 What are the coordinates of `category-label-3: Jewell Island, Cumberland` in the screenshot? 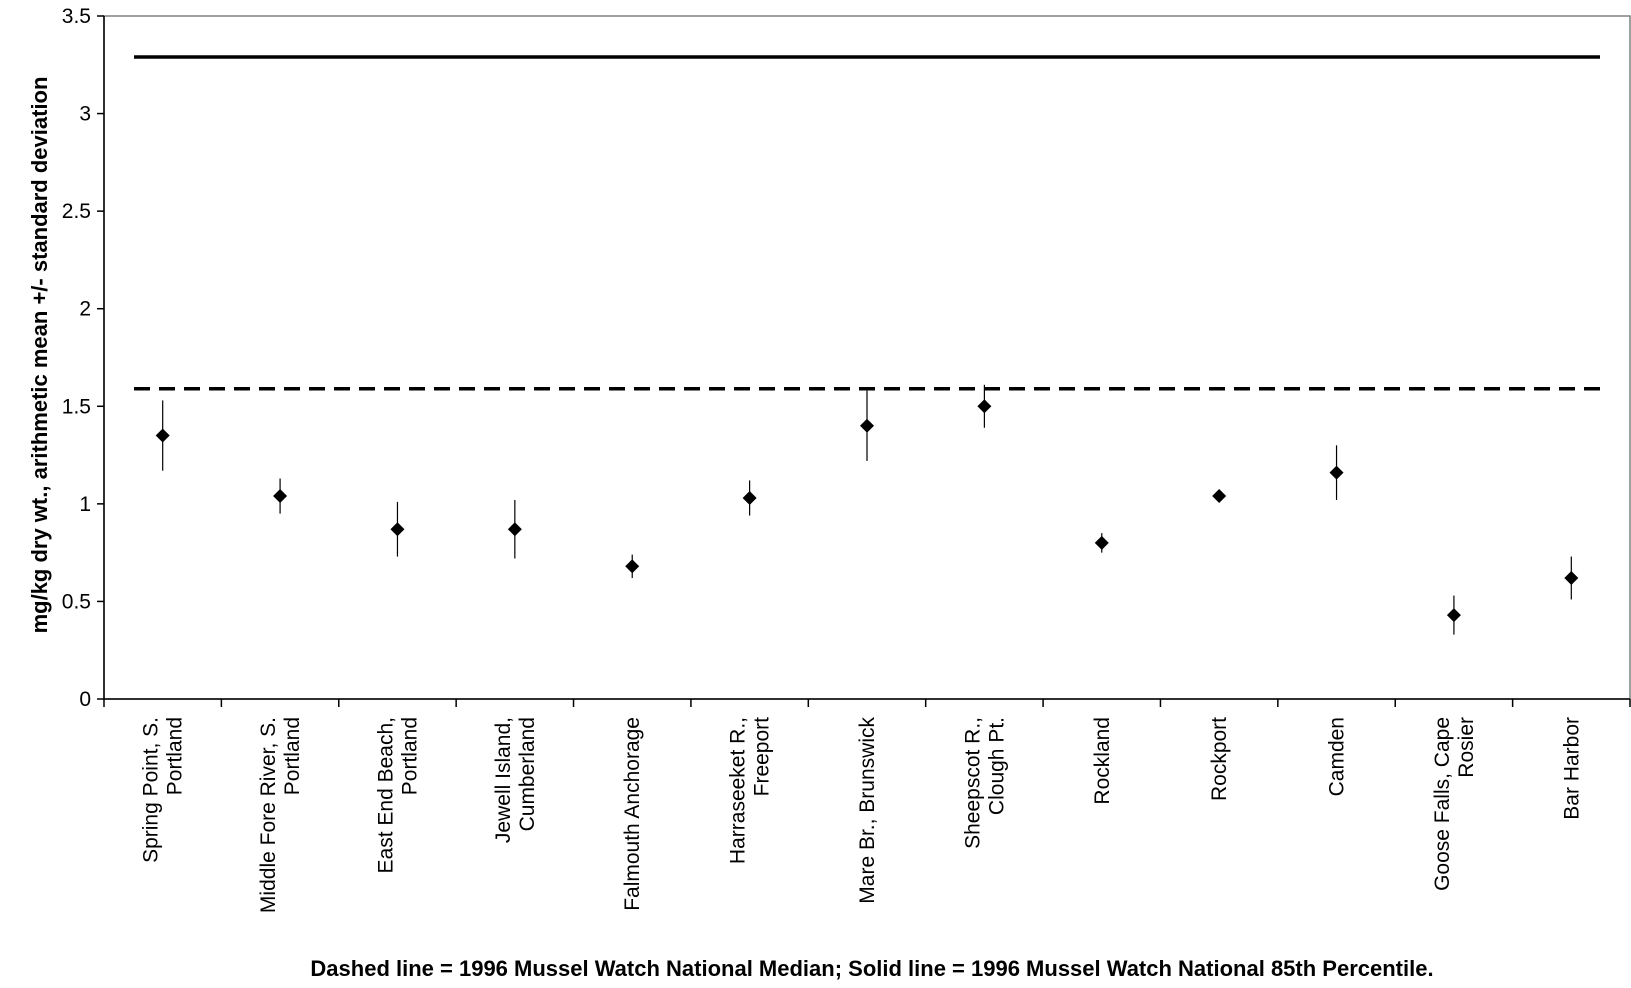 It's located at (515, 780).